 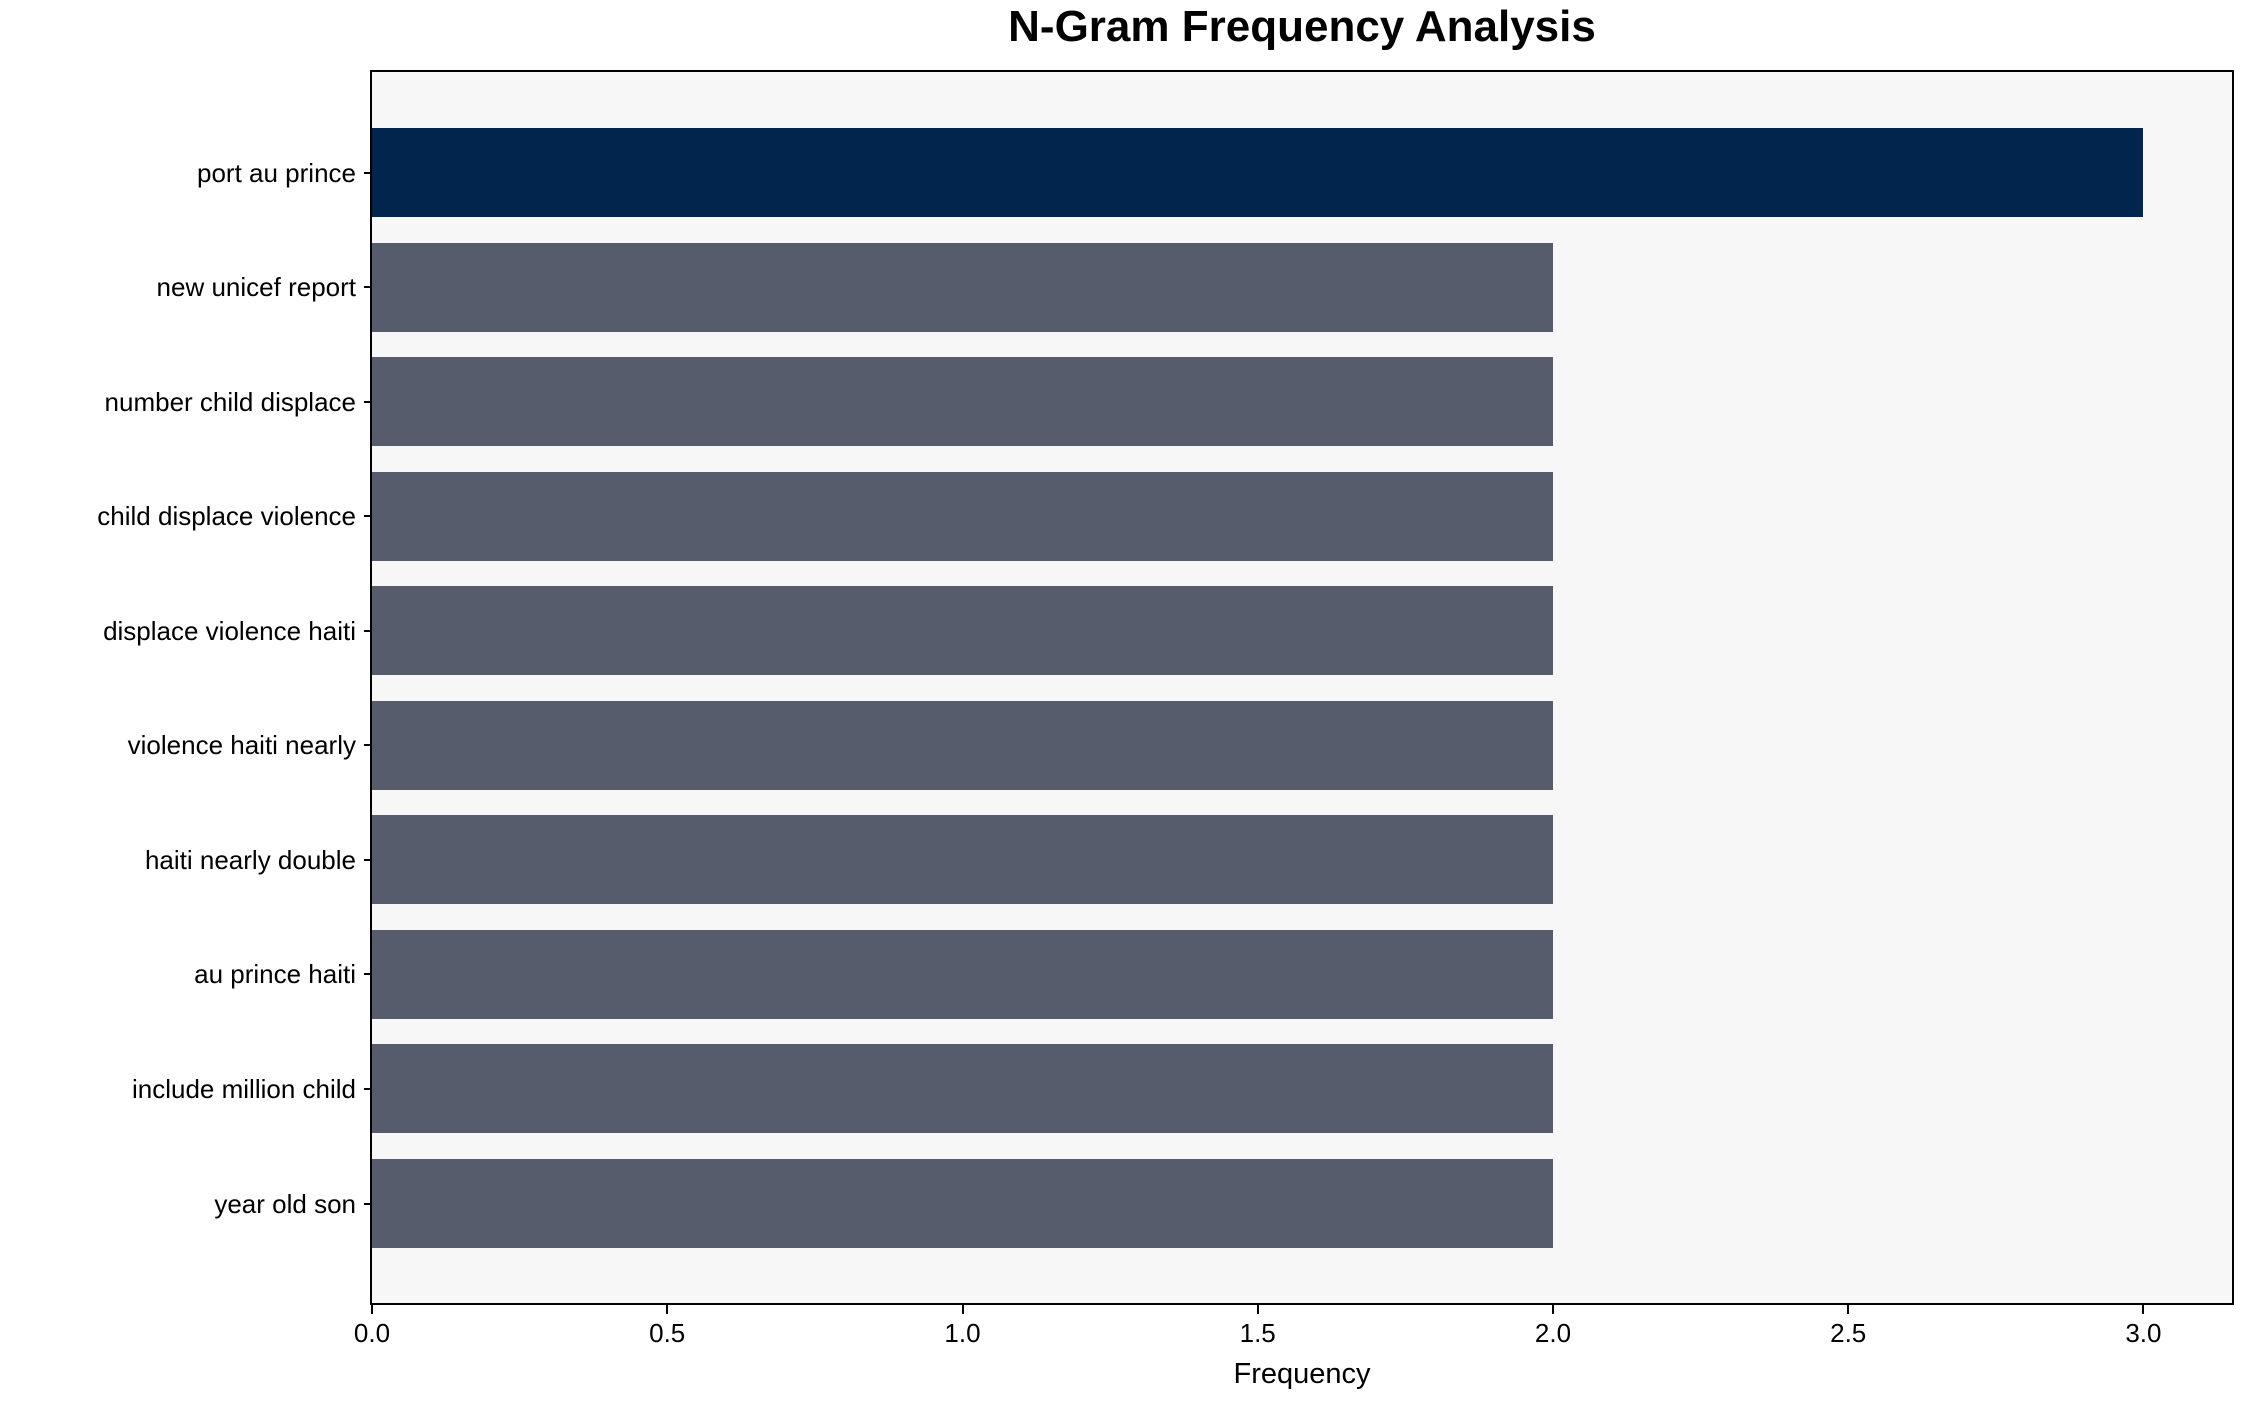 What do you see at coordinates (962, 745) in the screenshot?
I see `bar-violence-haiti-nearly` at bounding box center [962, 745].